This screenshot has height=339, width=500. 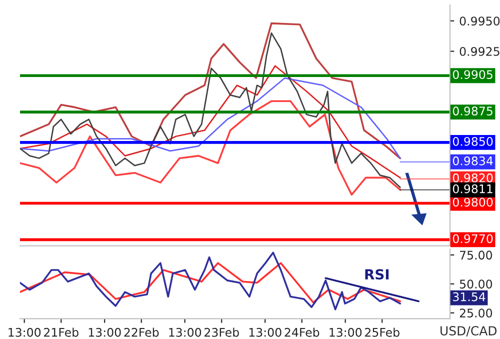 What do you see at coordinates (480, 51) in the screenshot?
I see `y-tick-label: 0.9925` at bounding box center [480, 51].